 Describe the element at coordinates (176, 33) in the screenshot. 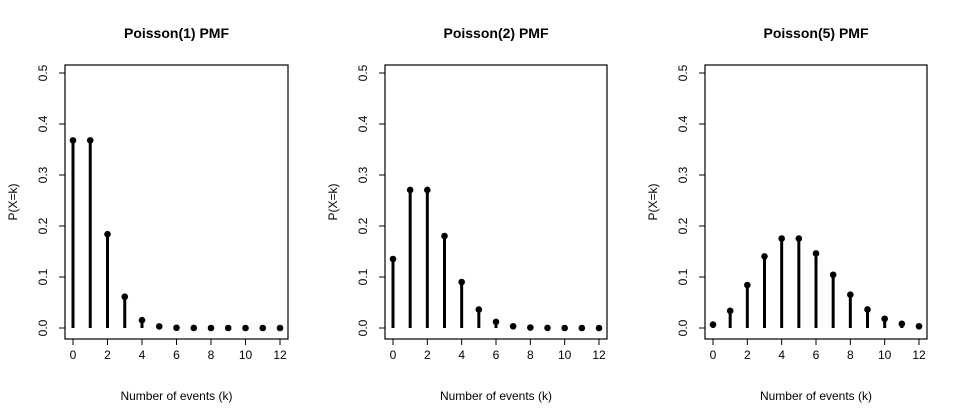

I see `chart-title: Poisson(1) PMF` at that location.